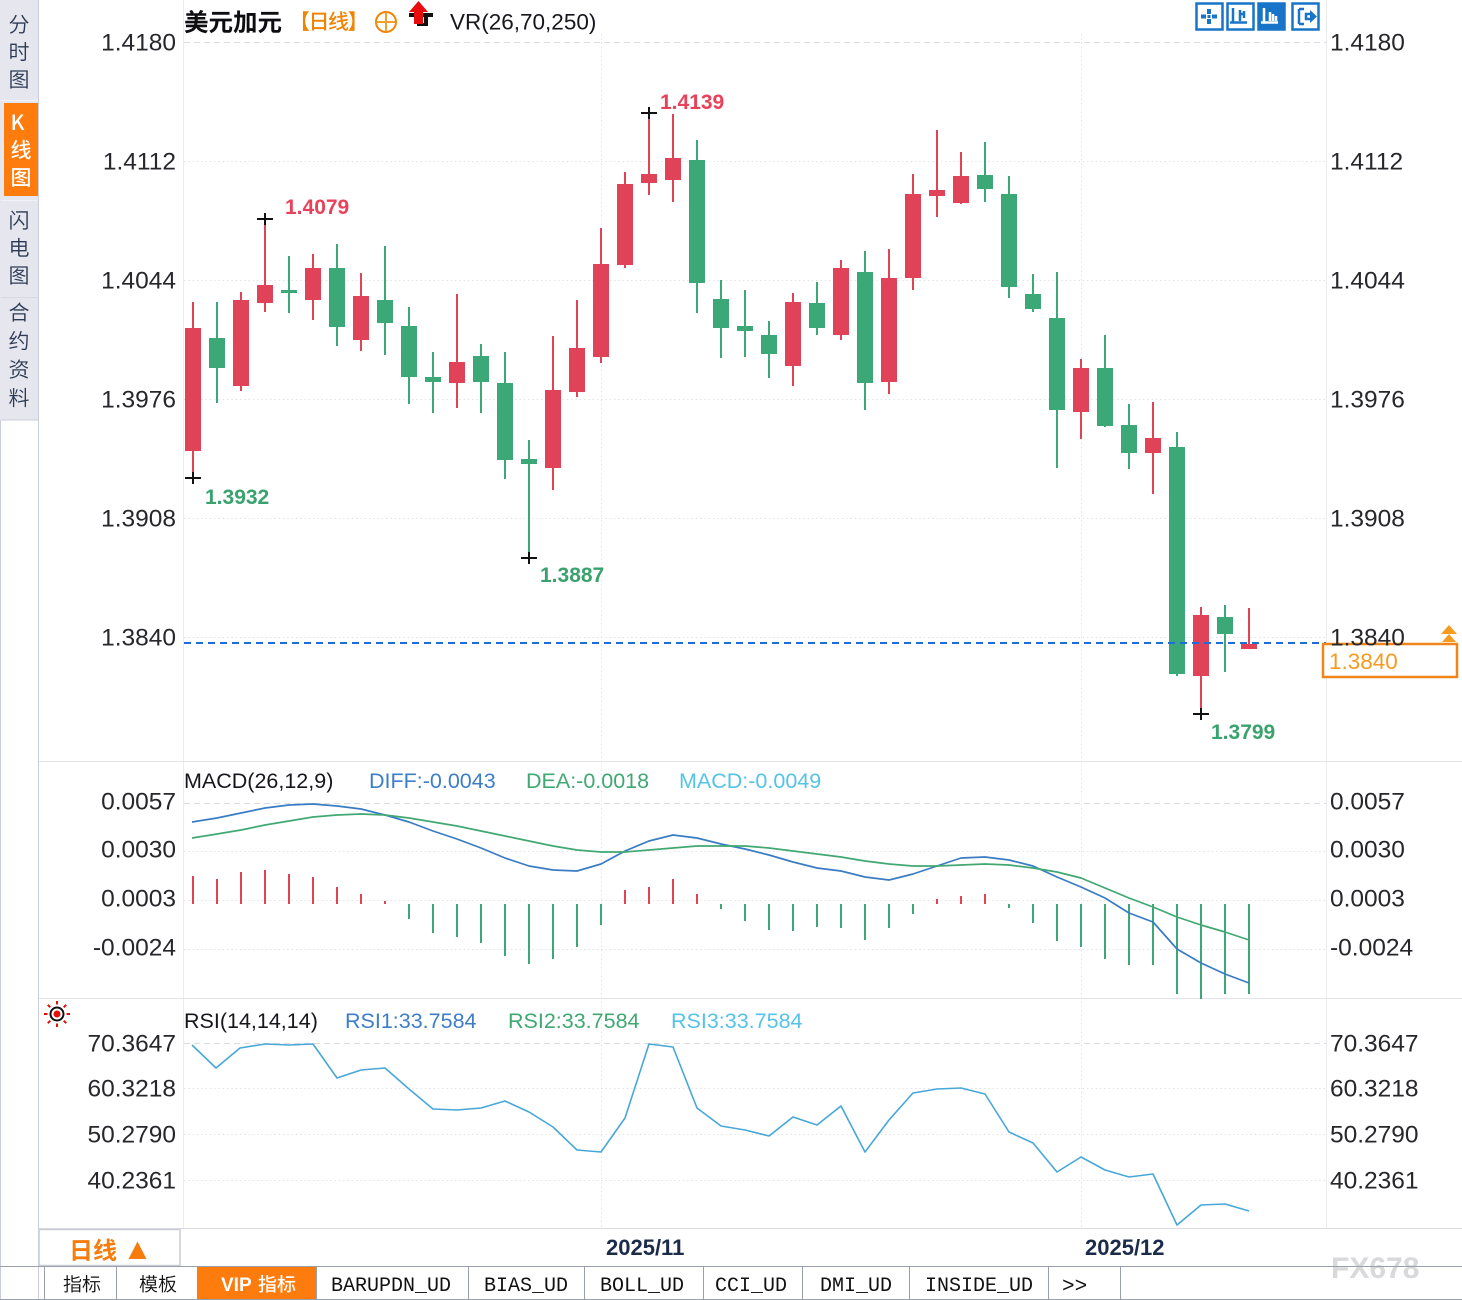 This screenshot has width=1462, height=1300. What do you see at coordinates (692, 102) in the screenshot?
I see `svg-text: 1.4139` at bounding box center [692, 102].